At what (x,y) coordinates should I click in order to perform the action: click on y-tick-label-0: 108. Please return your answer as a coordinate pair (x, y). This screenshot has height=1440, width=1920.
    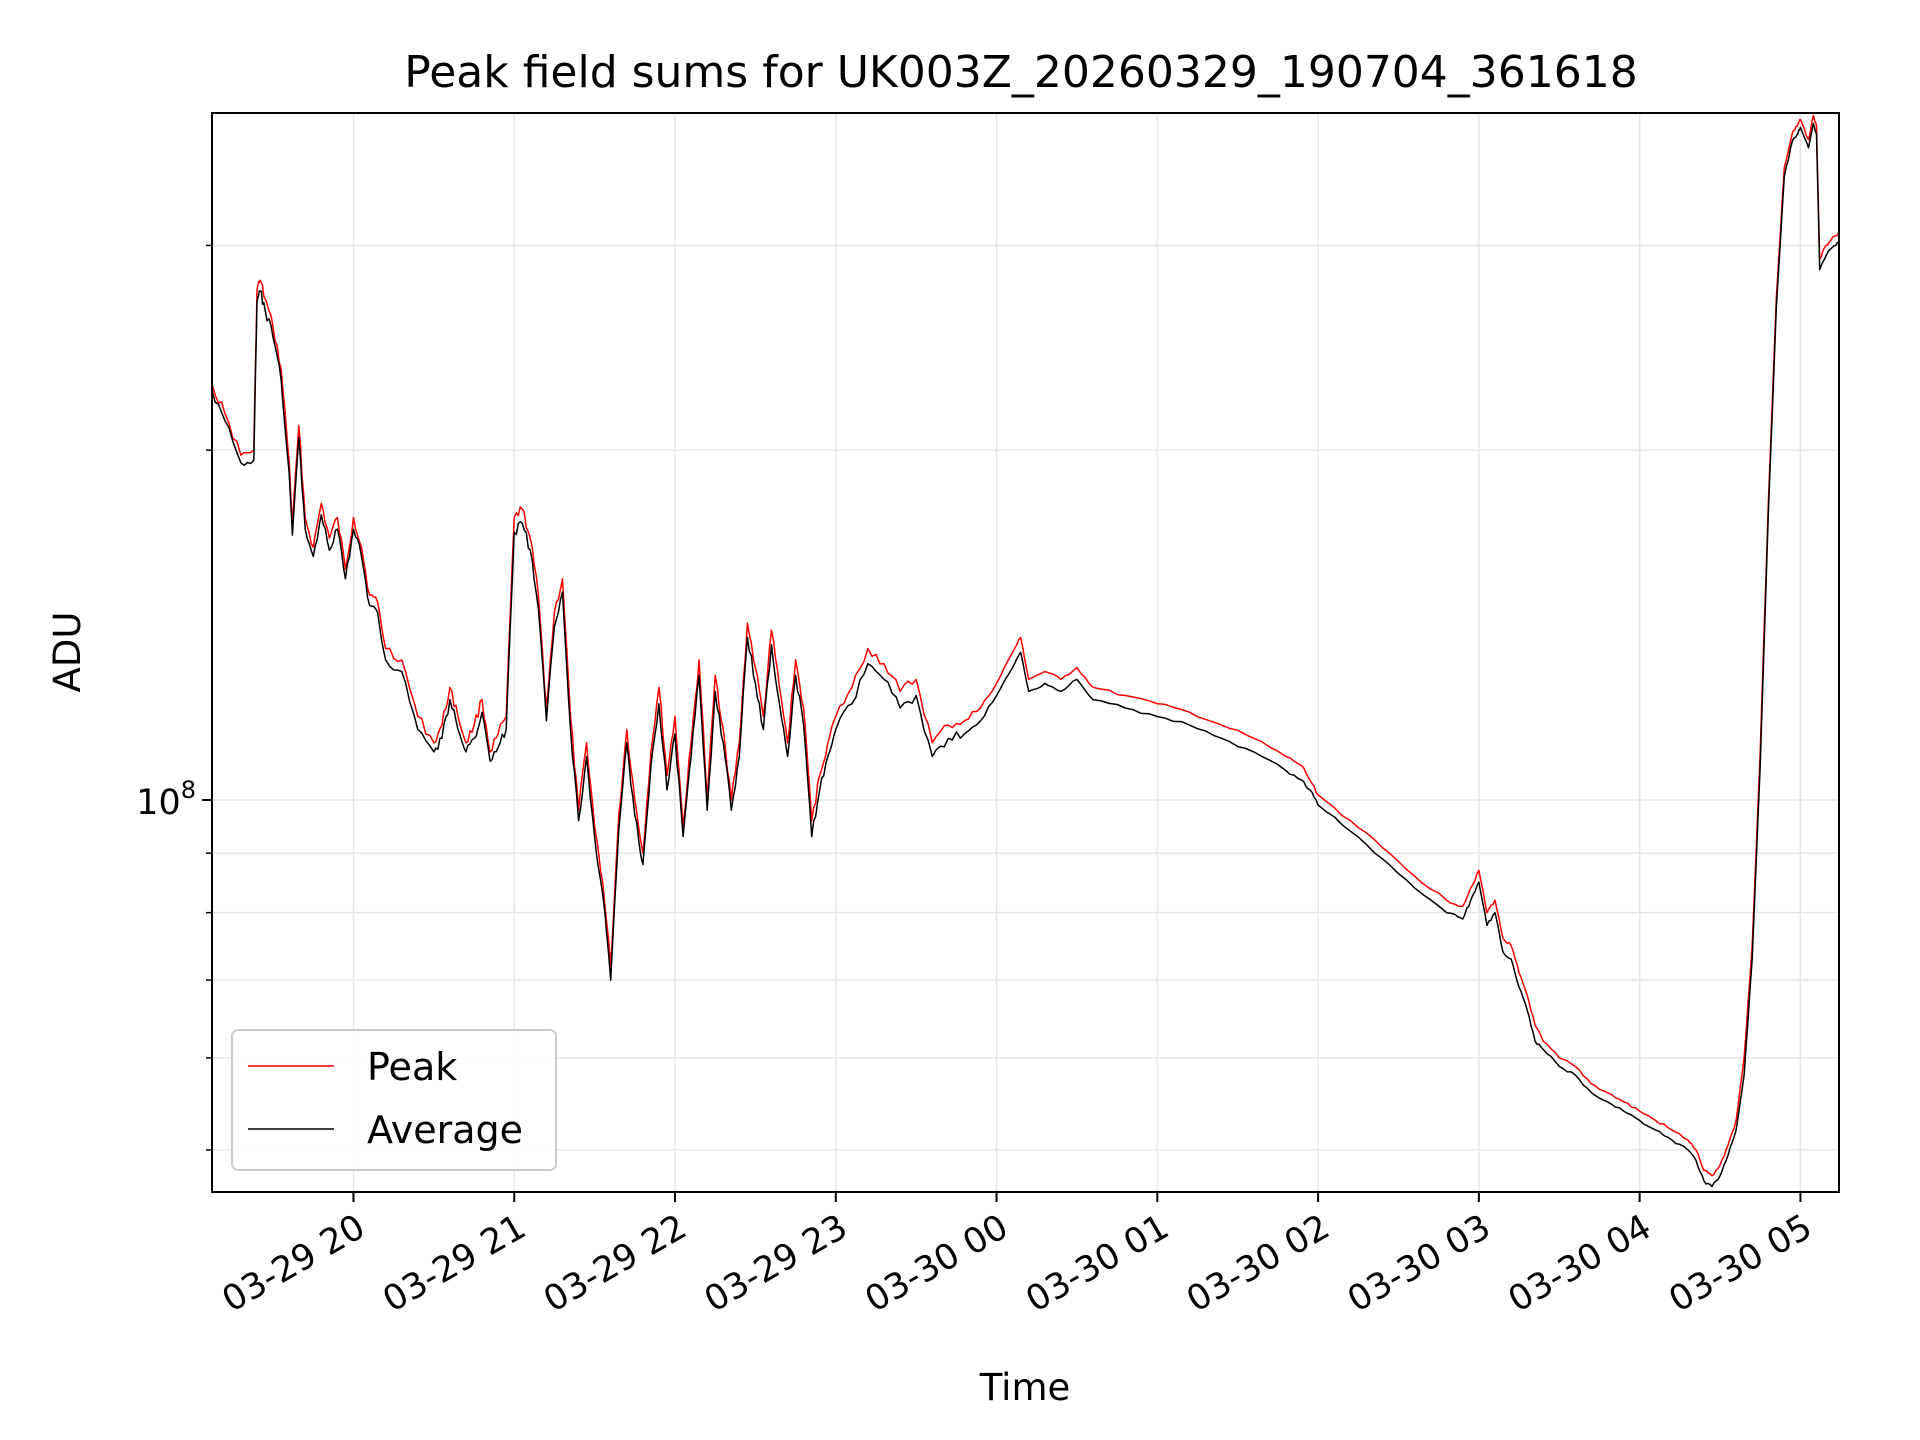
    Looking at the image, I should click on (166, 799).